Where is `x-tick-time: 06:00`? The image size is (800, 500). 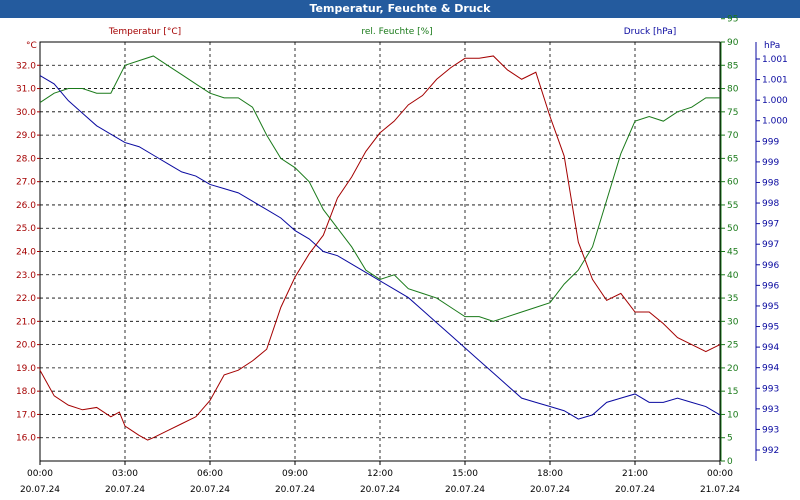
x-tick-time: 06:00 is located at coordinates (210, 474).